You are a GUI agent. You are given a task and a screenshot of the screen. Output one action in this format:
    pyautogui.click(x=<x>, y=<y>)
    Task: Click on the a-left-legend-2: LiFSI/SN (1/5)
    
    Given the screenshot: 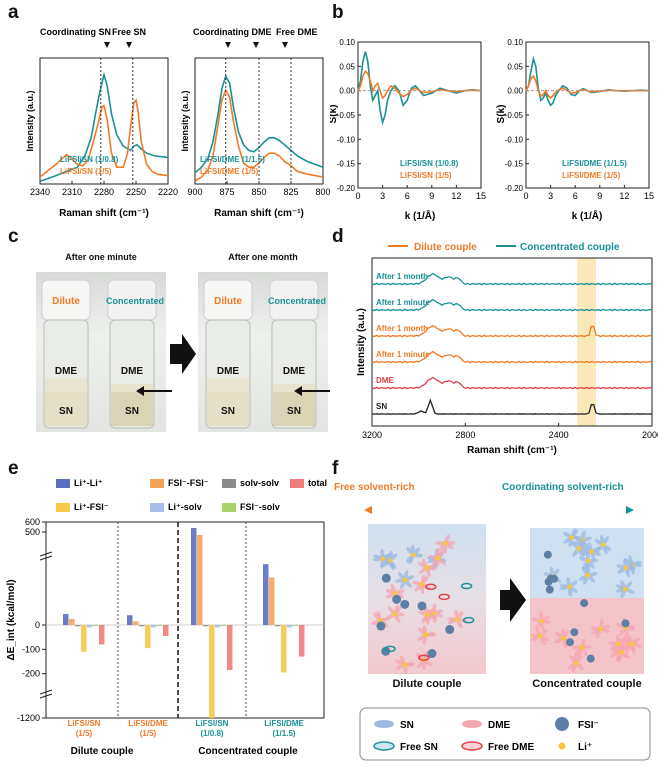 What is the action you would take?
    pyautogui.click(x=86, y=171)
    